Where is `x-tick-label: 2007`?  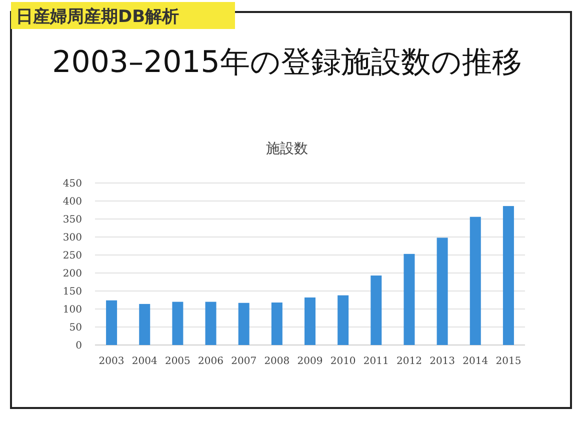 x-tick-label: 2007 is located at coordinates (244, 361).